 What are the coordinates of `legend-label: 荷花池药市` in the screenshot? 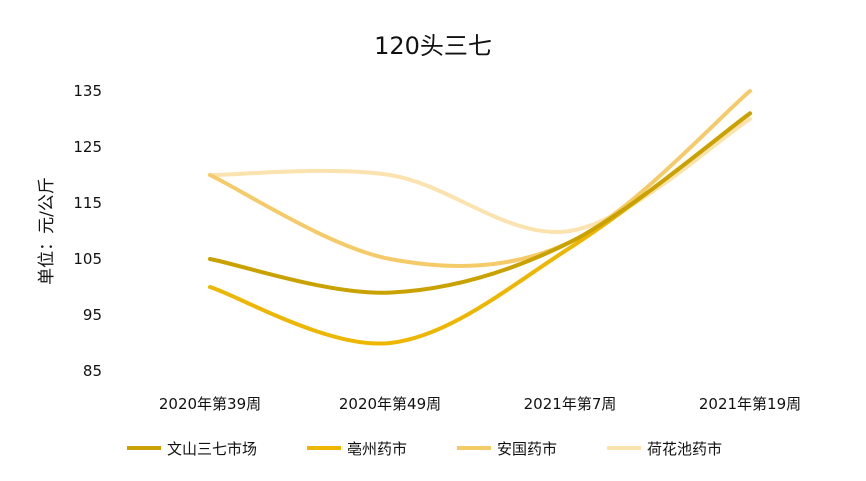 It's located at (684, 449).